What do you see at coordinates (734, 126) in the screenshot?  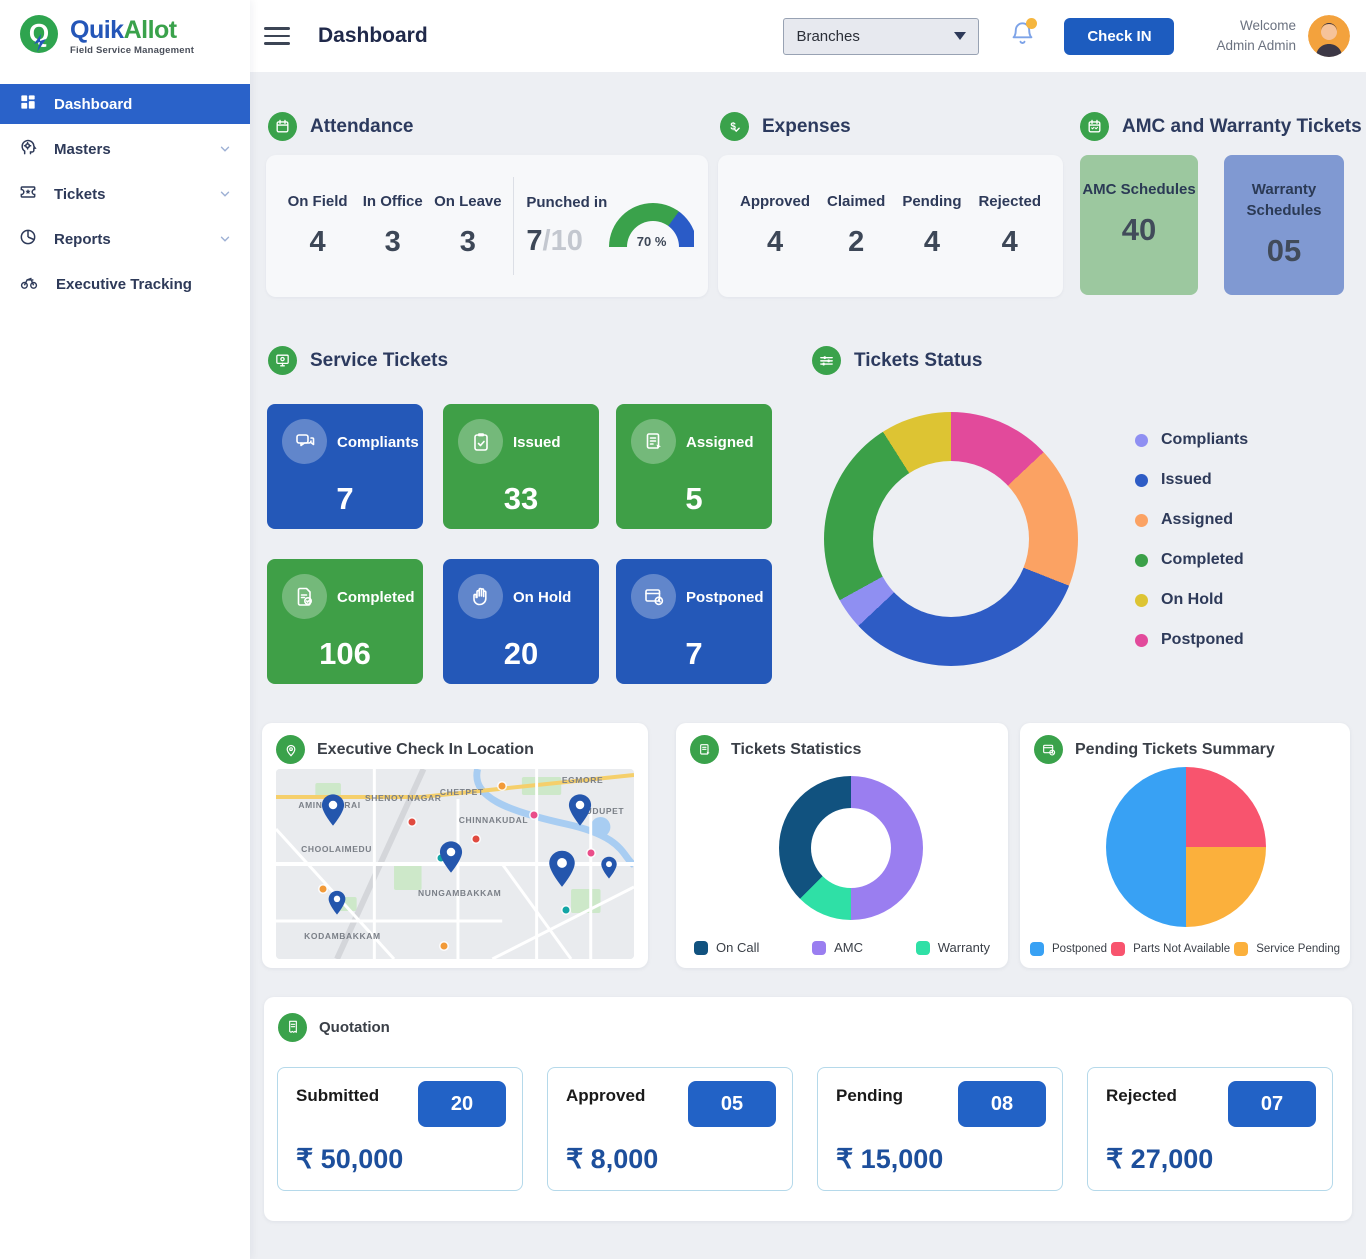 I see `dollar-check-icon: $` at bounding box center [734, 126].